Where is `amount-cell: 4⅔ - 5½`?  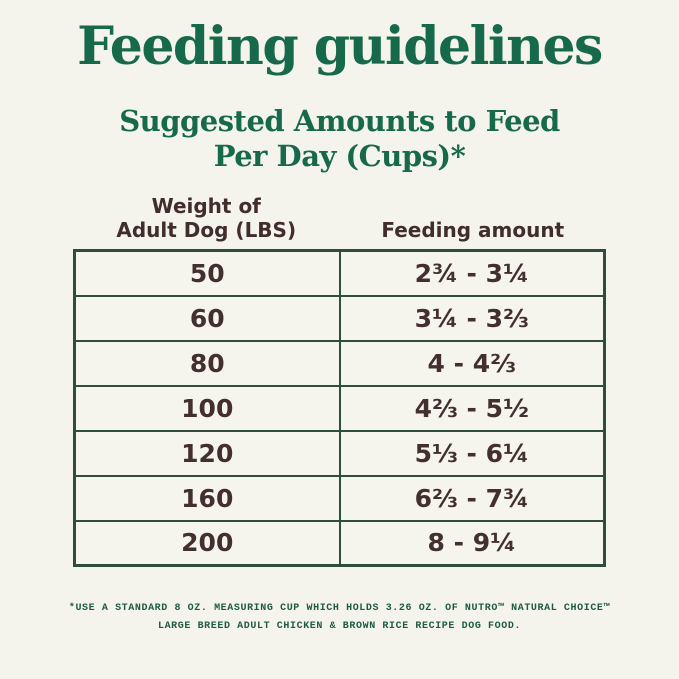 amount-cell: 4⅔ - 5½ is located at coordinates (472, 408).